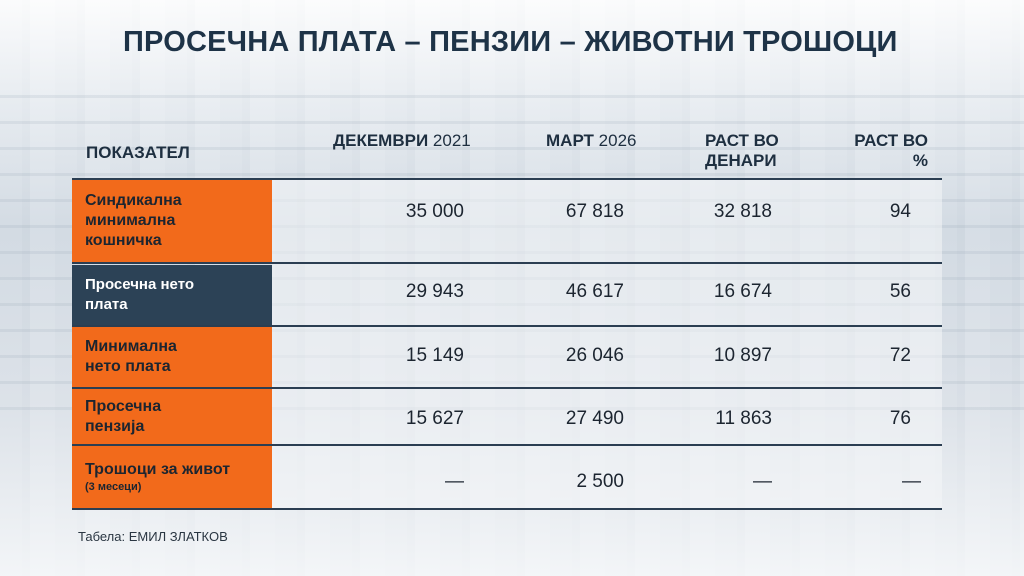 This screenshot has width=1024, height=576. I want to click on cell-growth-denars: 10 897, so click(742, 355).